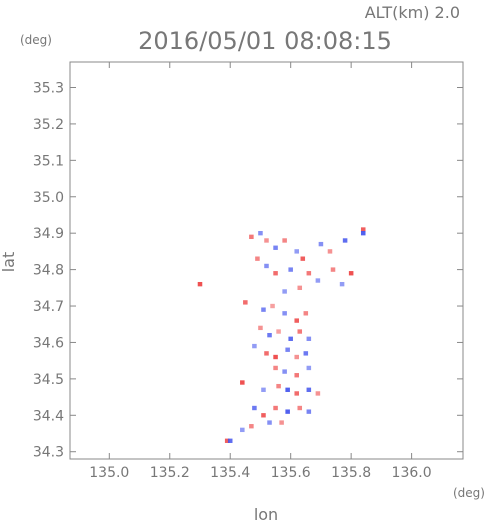  I want to click on y-tick-label: 35.1, so click(48, 161).